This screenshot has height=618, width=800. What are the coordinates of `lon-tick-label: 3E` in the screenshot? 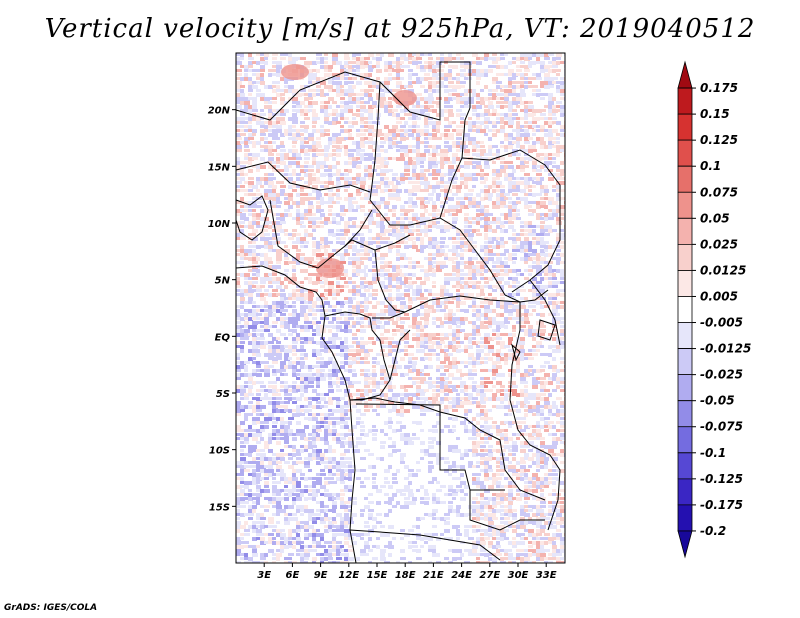 It's located at (264, 575).